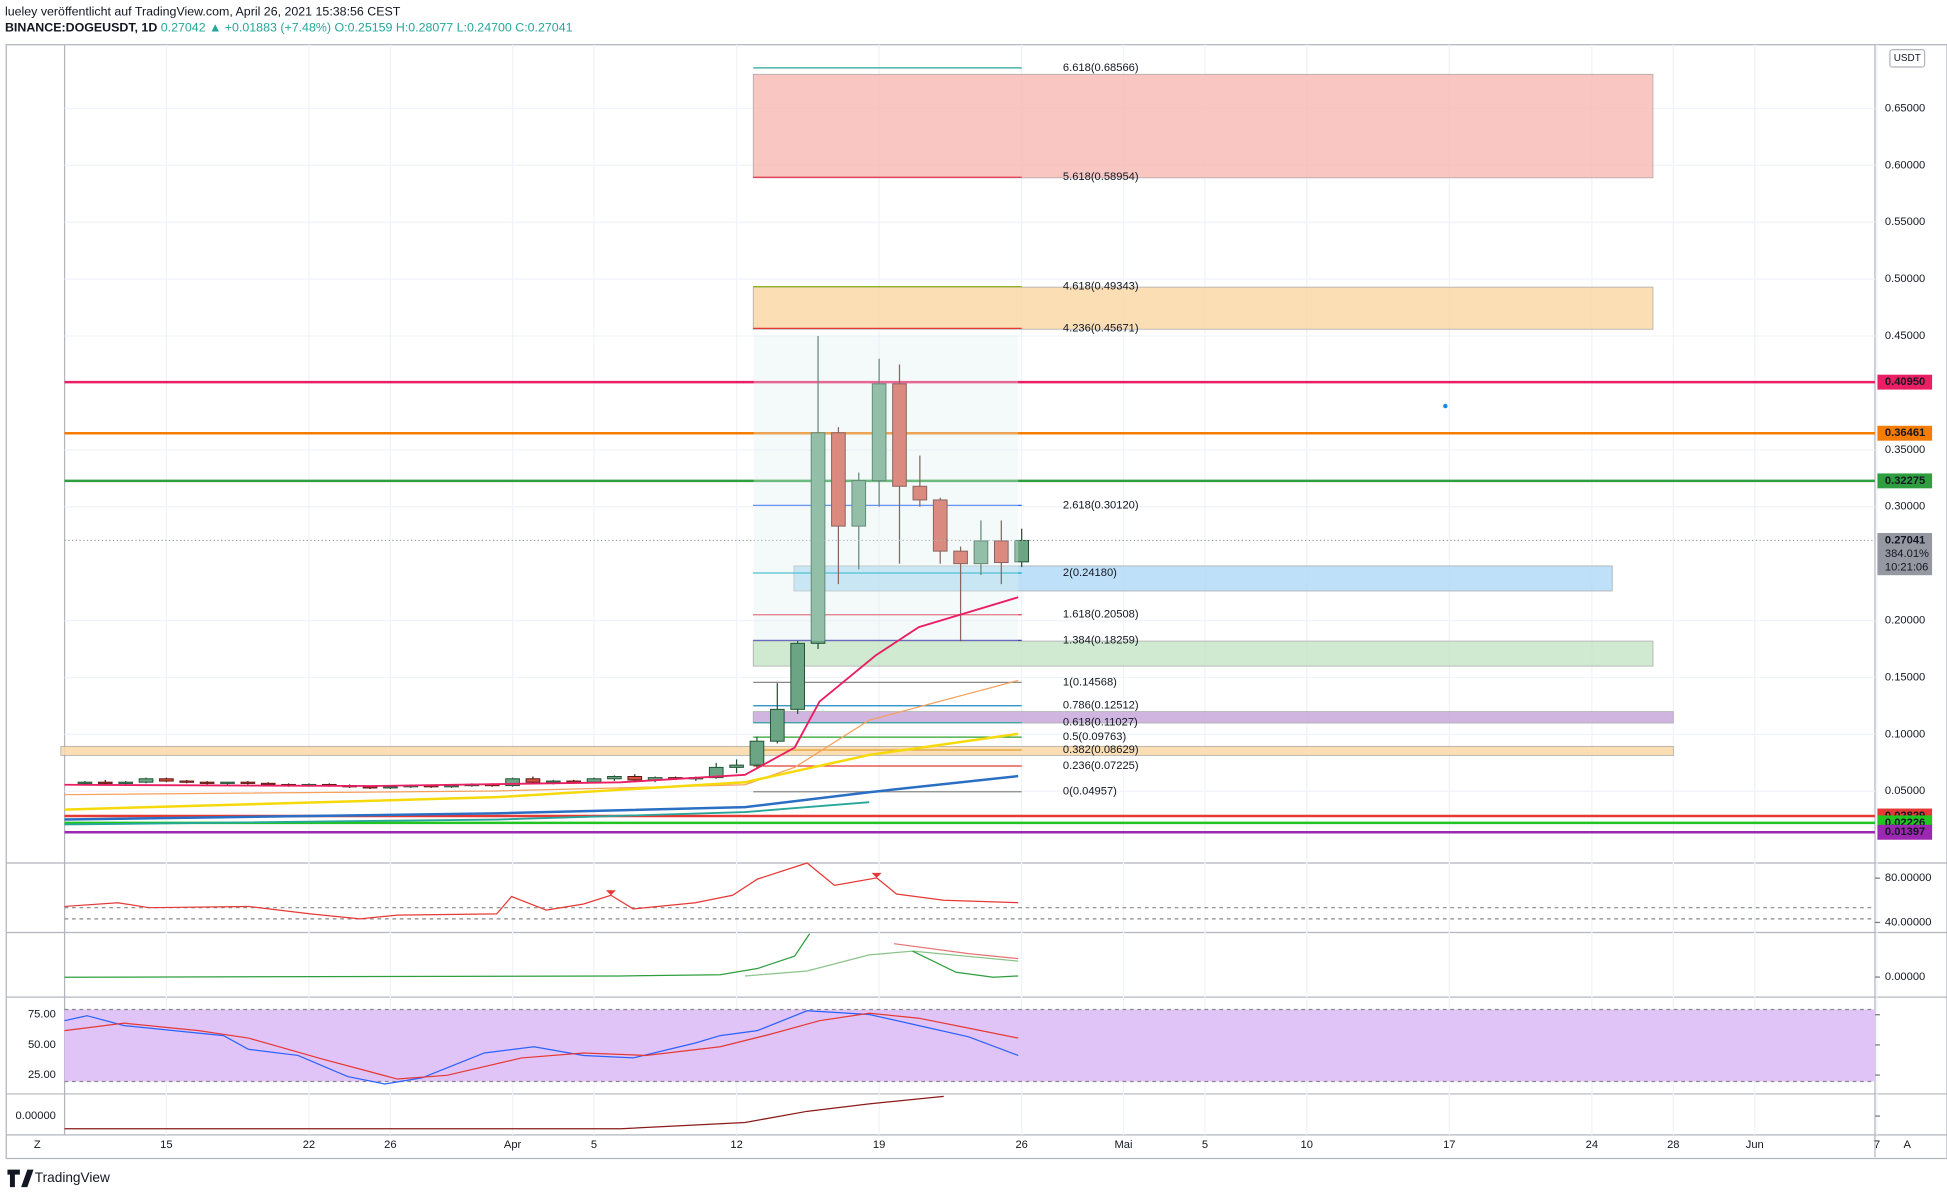  What do you see at coordinates (1906, 568) in the screenshot?
I see `last-price-countdown: 10:21:06` at bounding box center [1906, 568].